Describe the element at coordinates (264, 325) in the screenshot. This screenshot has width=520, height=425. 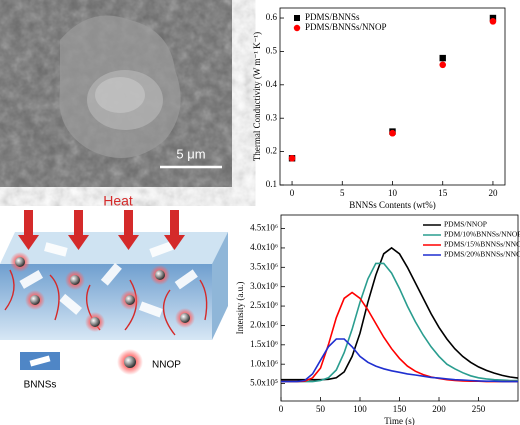
I see `y-tick-label: 2.0x10⁶` at that location.